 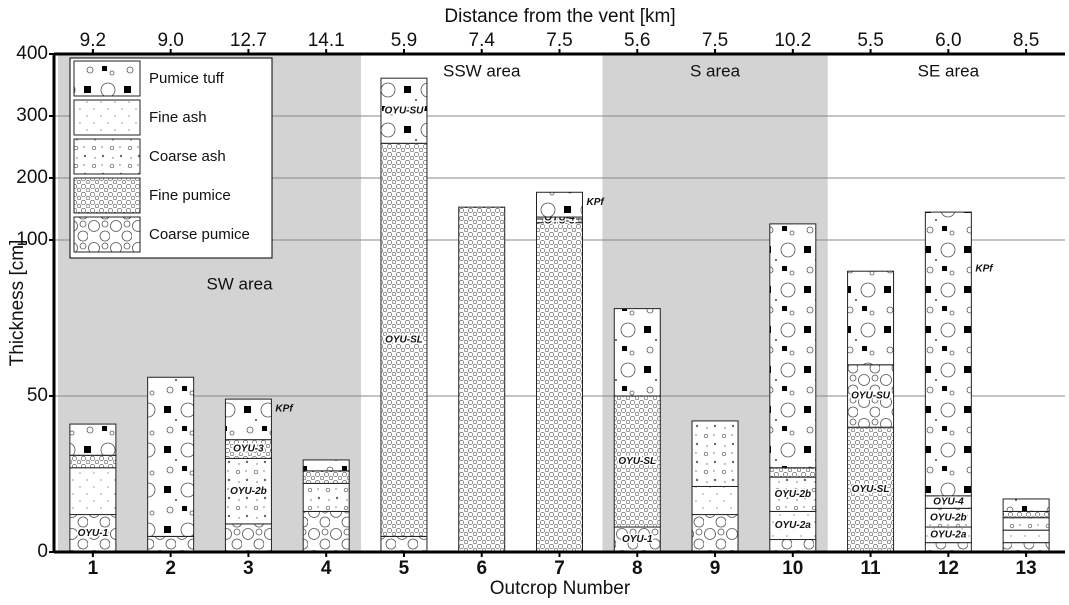 I want to click on legend-label: Fine pumice, so click(x=190, y=195).